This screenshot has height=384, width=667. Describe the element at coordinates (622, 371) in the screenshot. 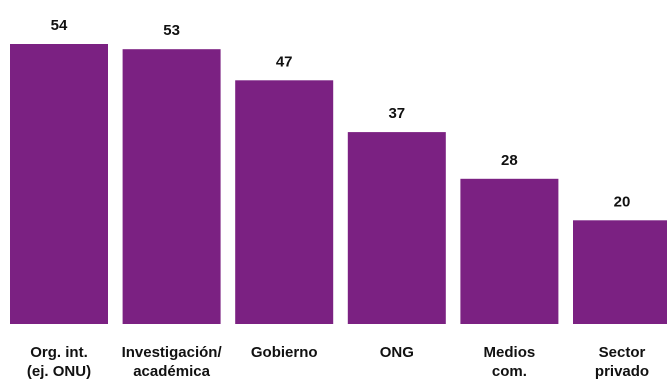

I see `category-label-5-line-1: privado` at that location.